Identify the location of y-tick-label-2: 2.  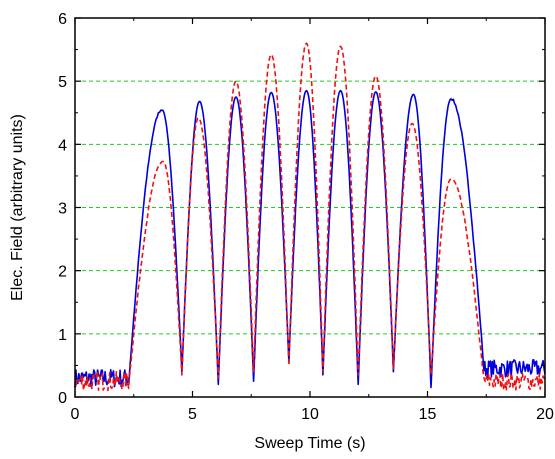
(62, 272).